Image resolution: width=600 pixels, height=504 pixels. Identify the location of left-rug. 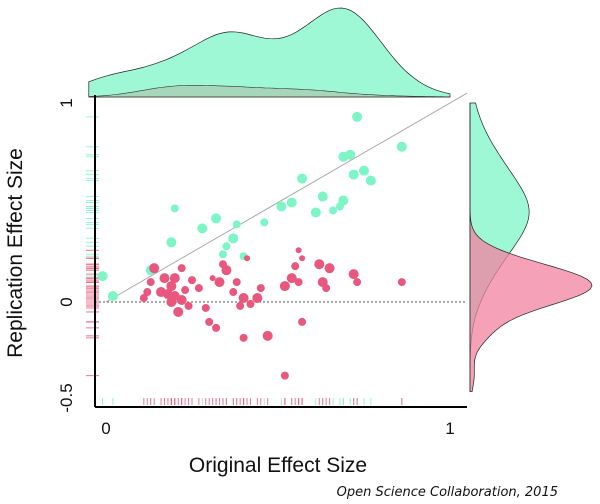
(92, 246).